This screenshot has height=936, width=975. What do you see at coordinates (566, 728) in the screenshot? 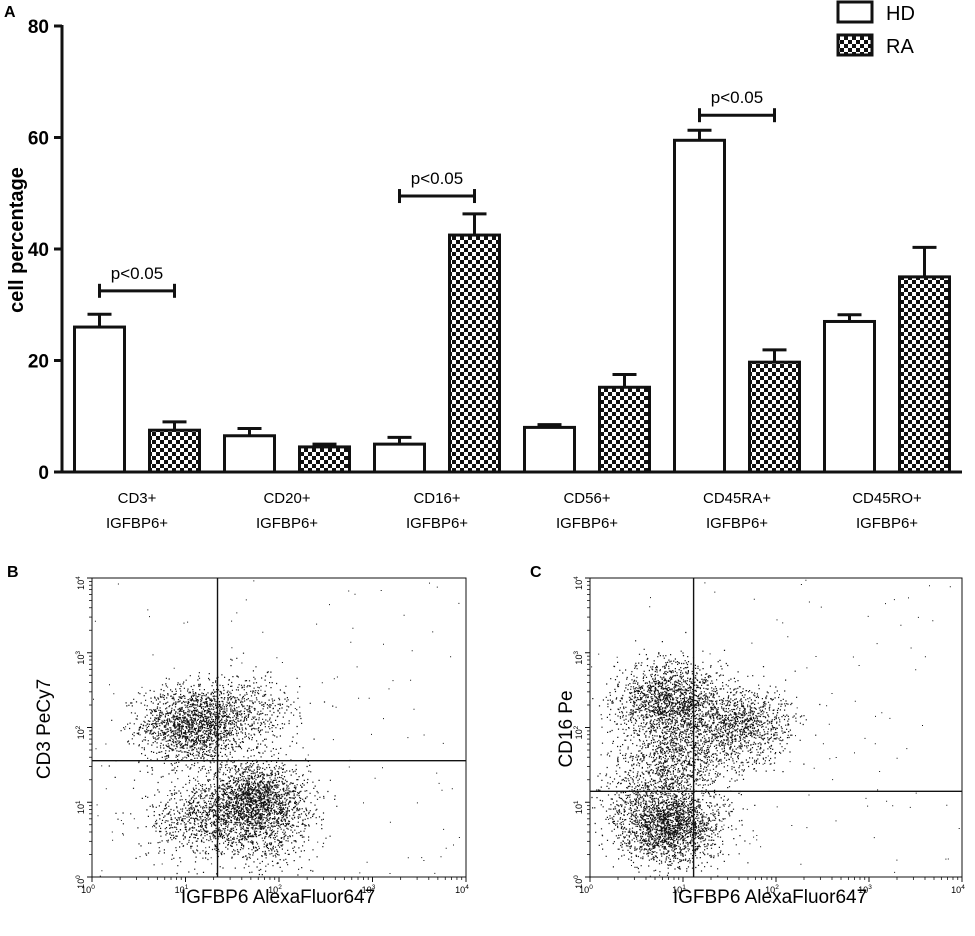
I see `panel-c-y-axis-title: CD16 Pe` at bounding box center [566, 728].